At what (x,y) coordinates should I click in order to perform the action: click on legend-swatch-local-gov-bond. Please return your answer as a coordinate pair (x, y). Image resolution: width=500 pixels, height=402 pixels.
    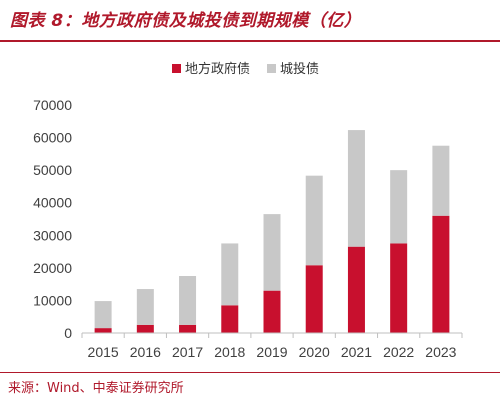
    Looking at the image, I should click on (176, 68).